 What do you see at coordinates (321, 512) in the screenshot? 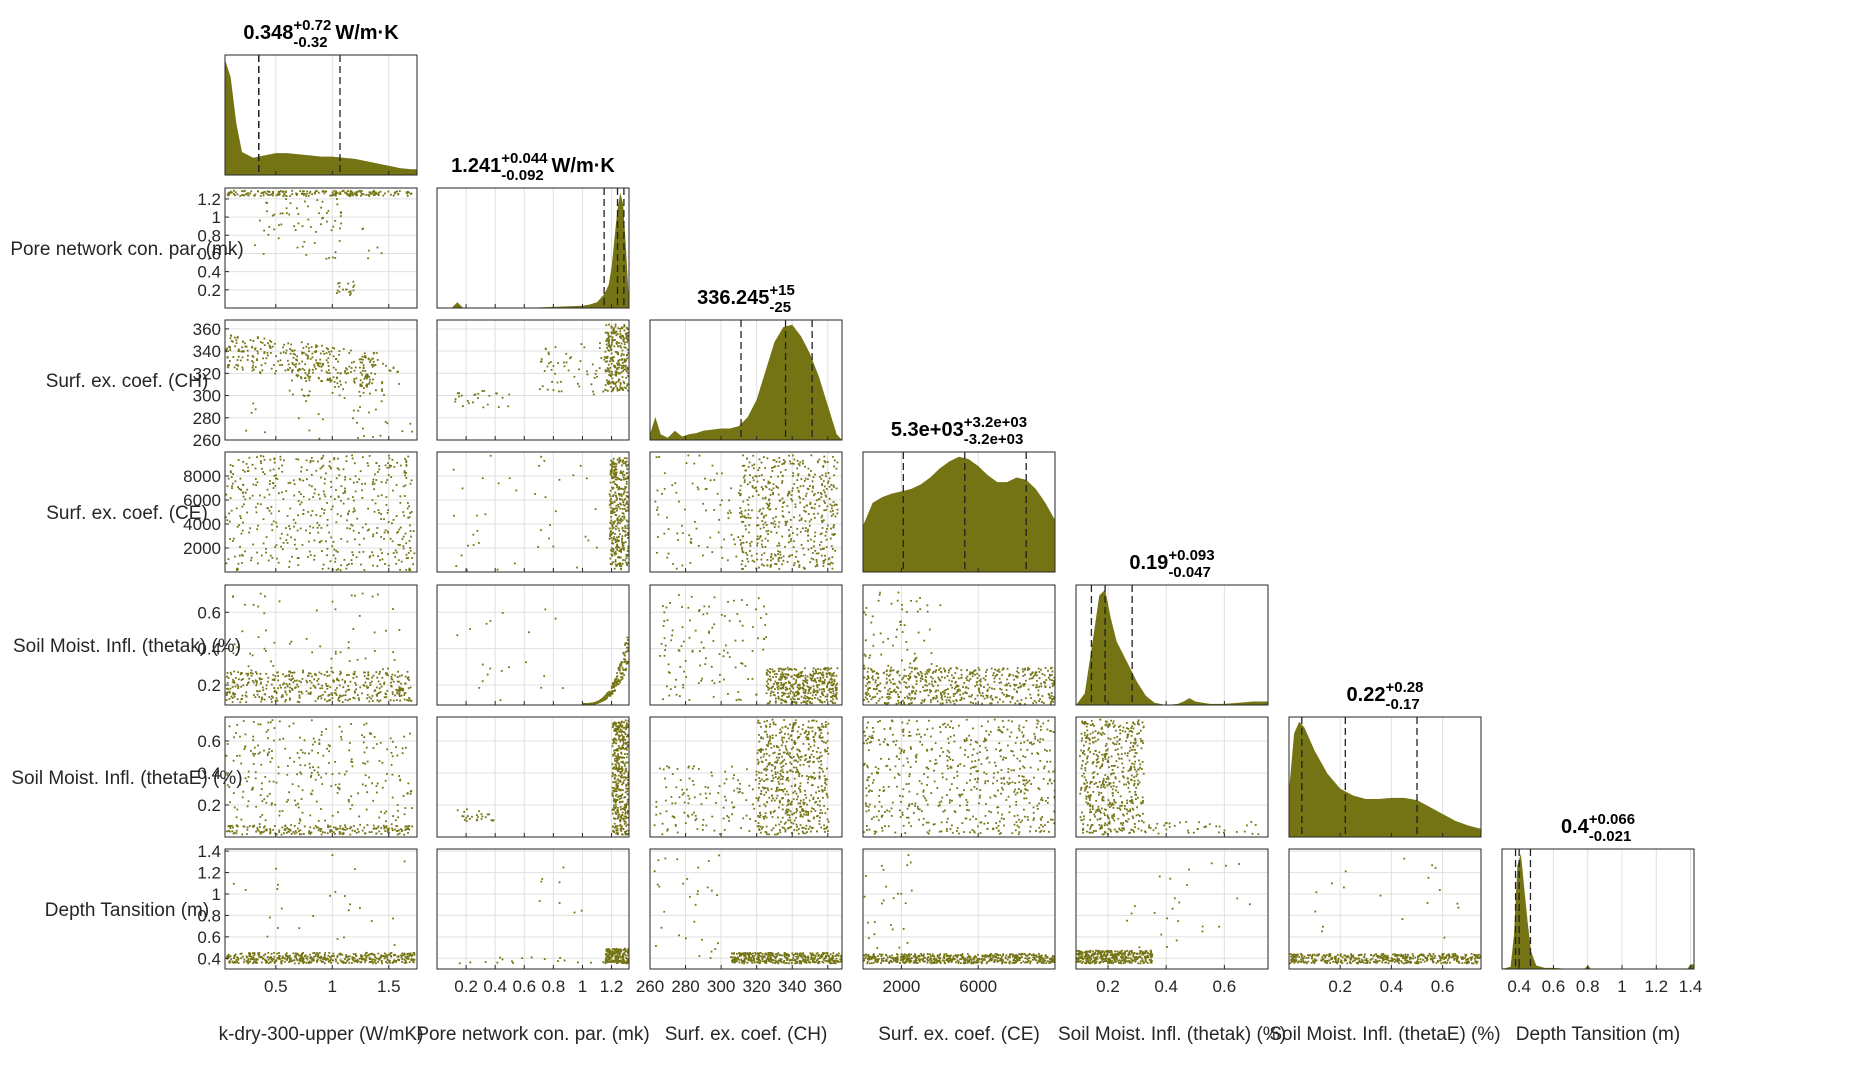
I see `axes-frame` at bounding box center [321, 512].